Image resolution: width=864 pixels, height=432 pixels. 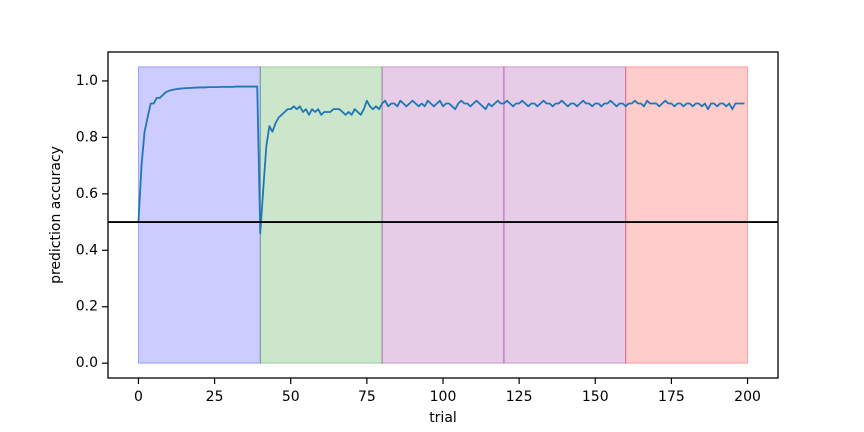 I want to click on x-tick-label: 125, so click(x=519, y=397).